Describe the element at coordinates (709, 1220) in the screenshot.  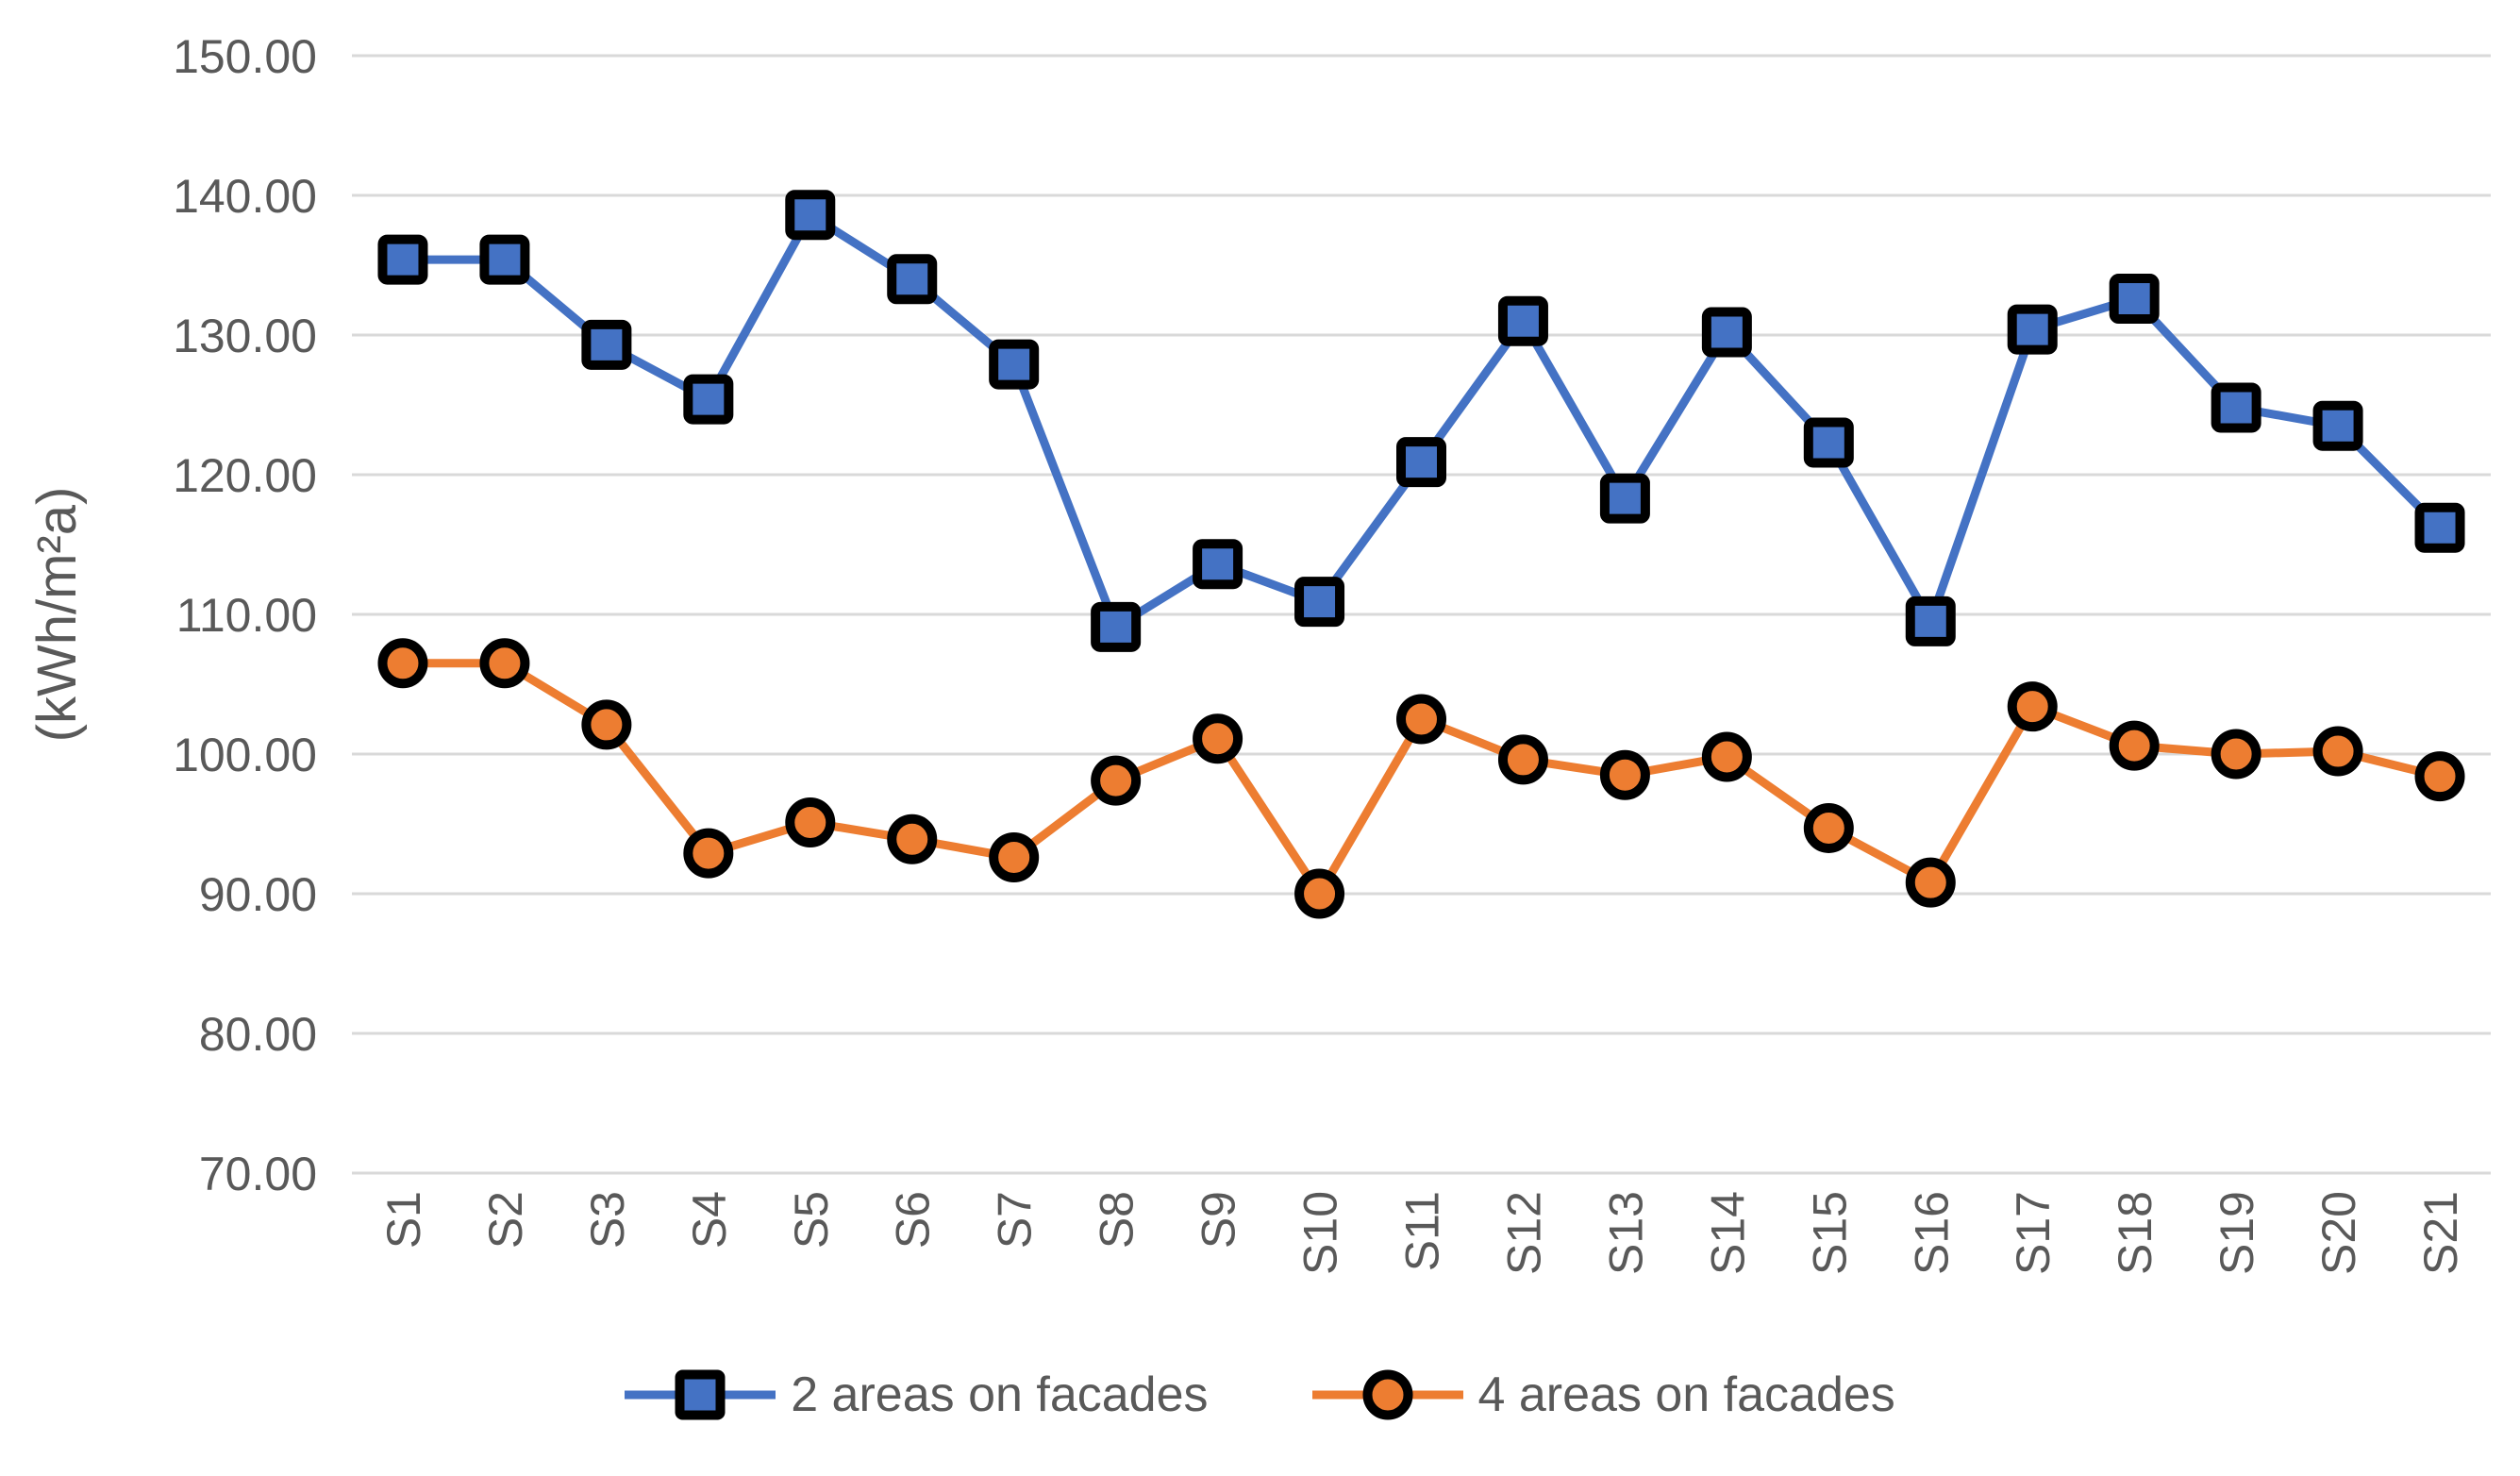
I see `x-tick-label: S4` at that location.